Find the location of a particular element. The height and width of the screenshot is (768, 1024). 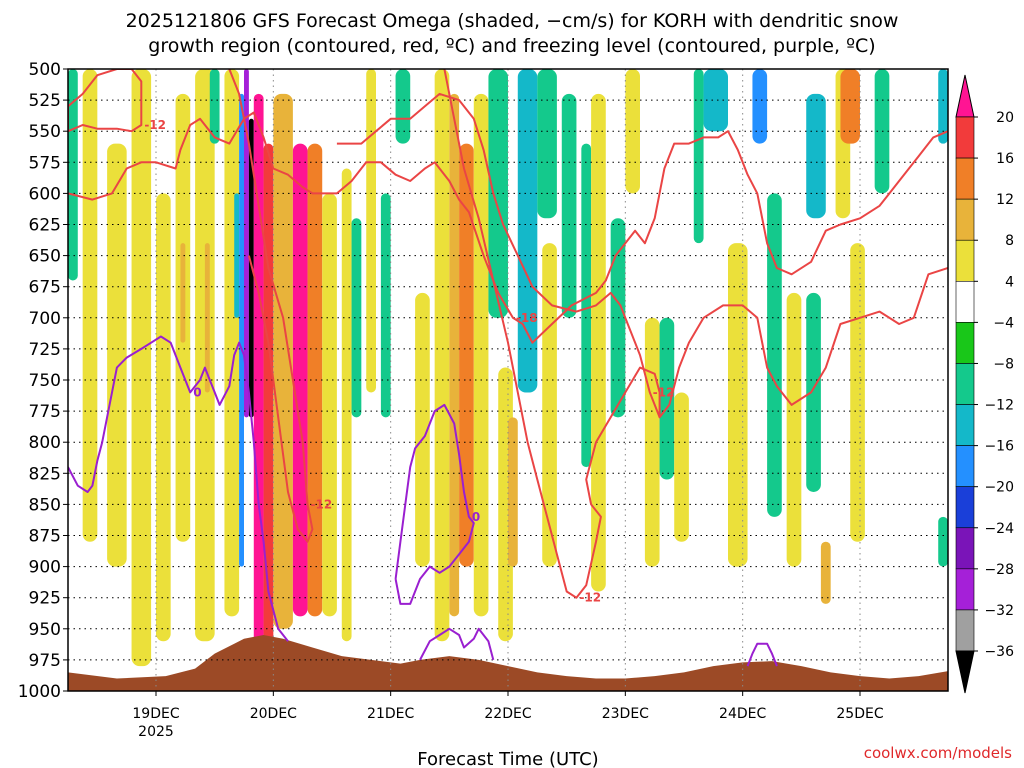

freezing-contour-label-0: 0 is located at coordinates (197, 392).